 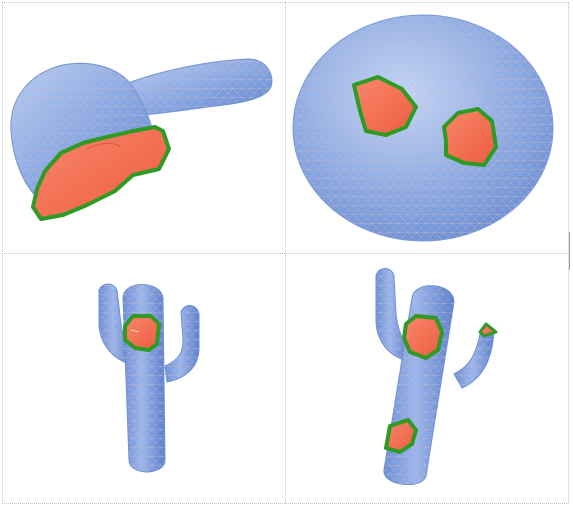 I want to click on cactus-mesh, so click(x=149, y=378).